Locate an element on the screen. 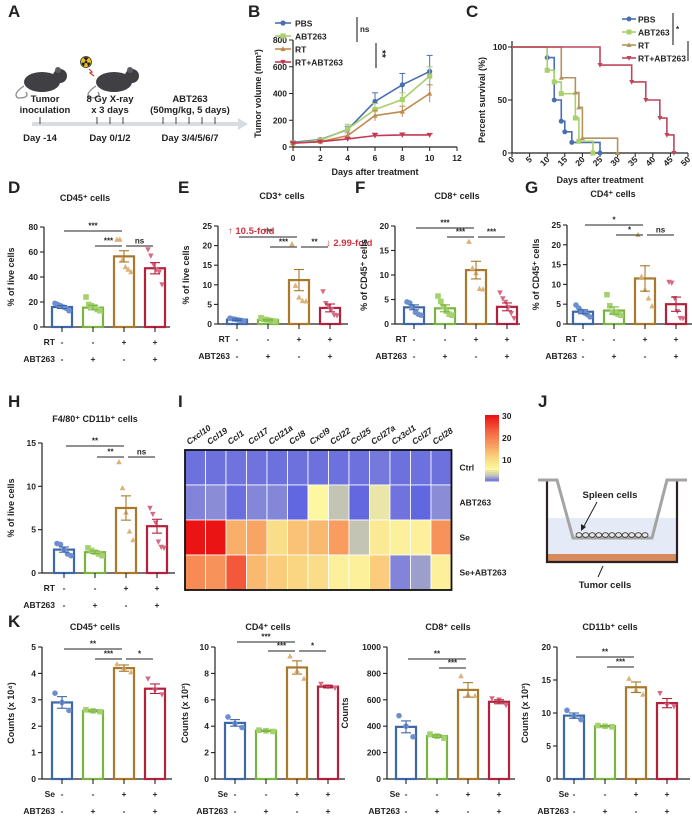 Image resolution: width=692 pixels, height=819 pixels. y-tick-label: 3 is located at coordinates (33, 700).